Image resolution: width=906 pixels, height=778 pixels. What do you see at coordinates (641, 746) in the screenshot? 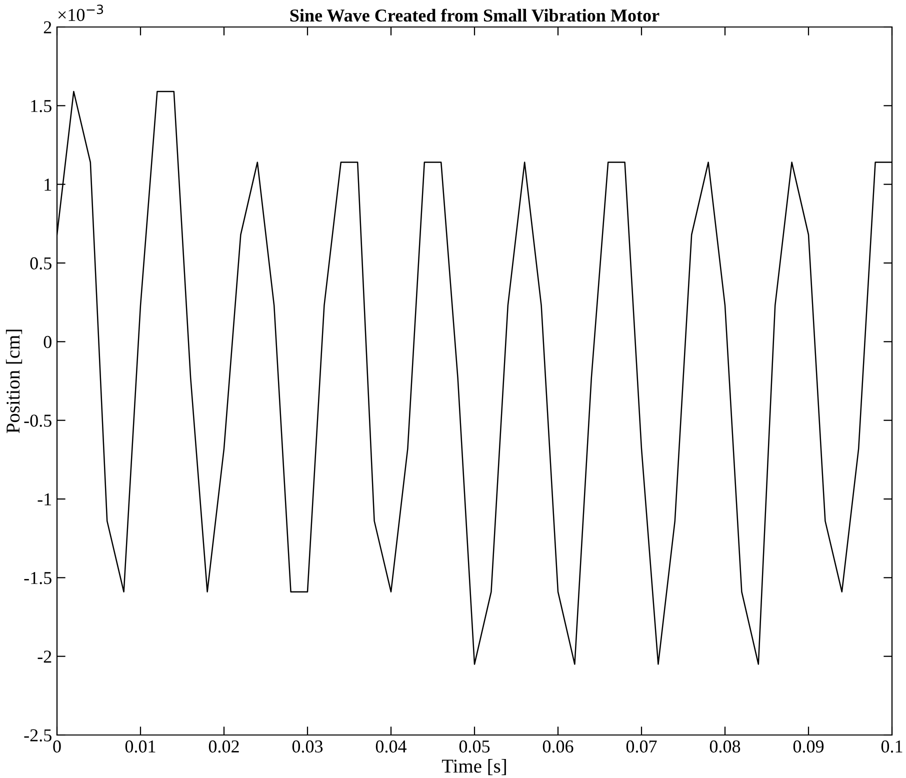
I see `x-tick-label: 0.07` at bounding box center [641, 746].